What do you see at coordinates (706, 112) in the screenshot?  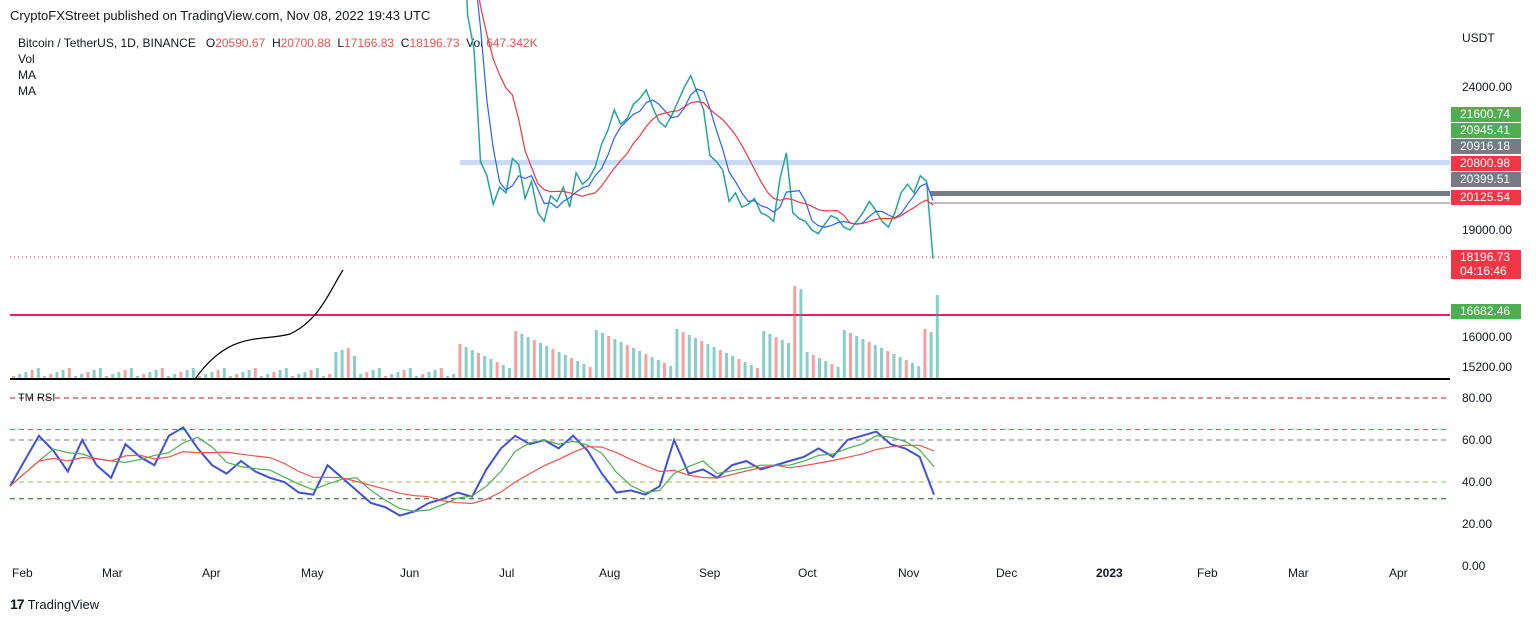 I see `ma-slow-line` at bounding box center [706, 112].